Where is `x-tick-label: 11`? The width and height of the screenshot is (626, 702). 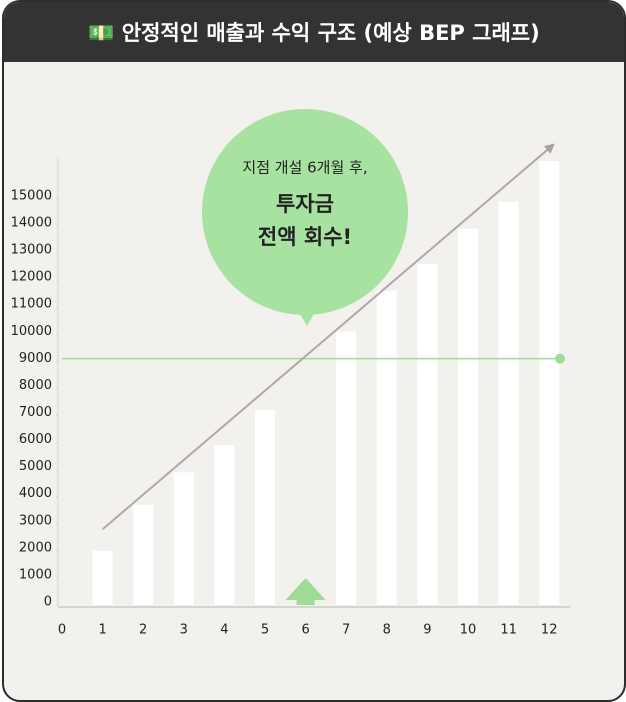 x-tick-label: 11 is located at coordinates (508, 630).